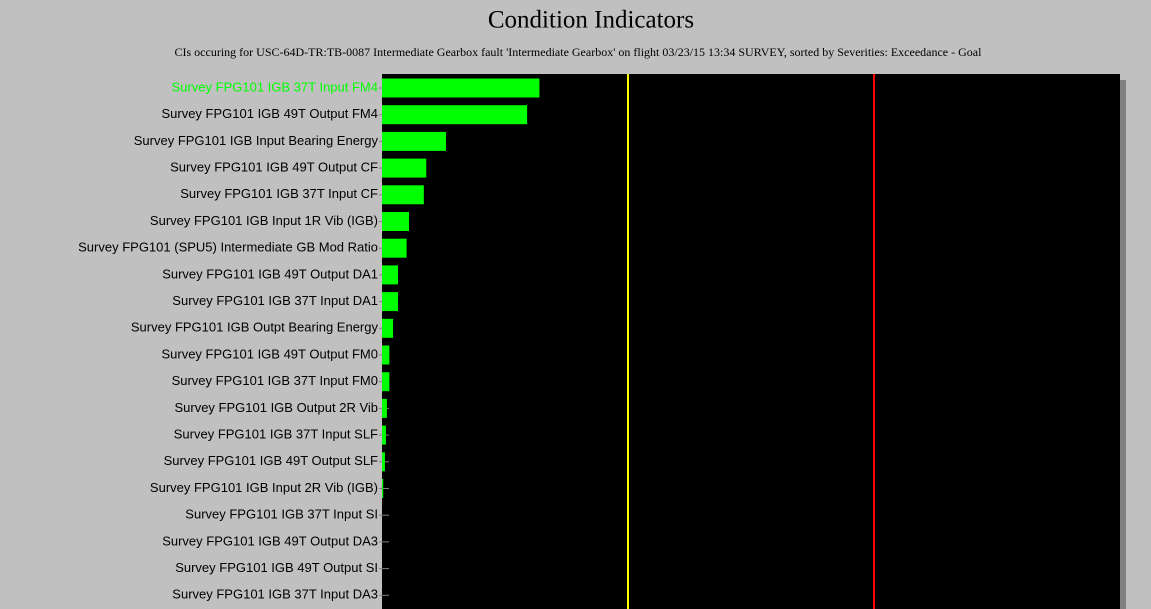 This screenshot has width=1151, height=609. Describe the element at coordinates (274, 167) in the screenshot. I see `y-tick-label: Survey FPG101 IGB 49T Output CF` at that location.